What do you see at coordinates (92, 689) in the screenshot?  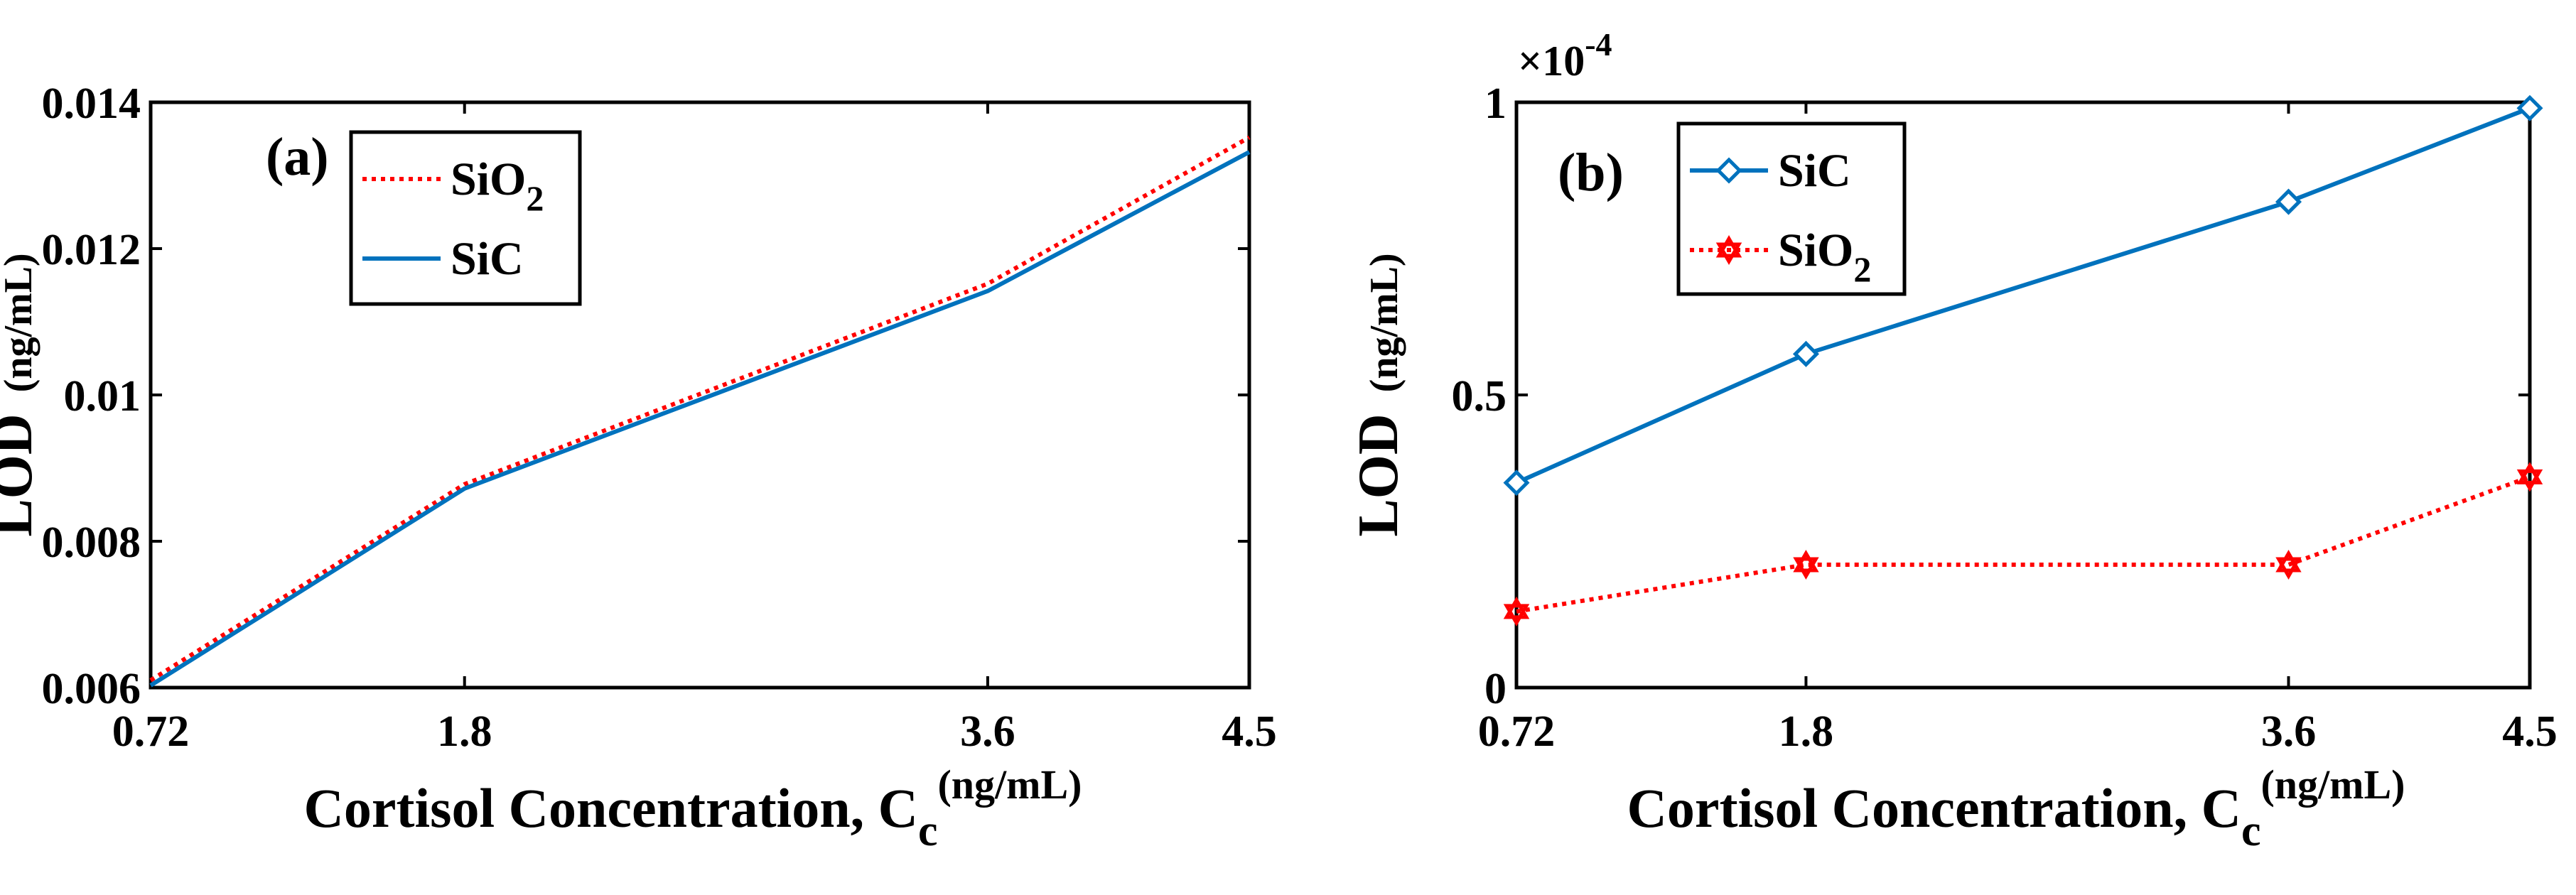 I see `y-tick-label: 0.006` at bounding box center [92, 689].